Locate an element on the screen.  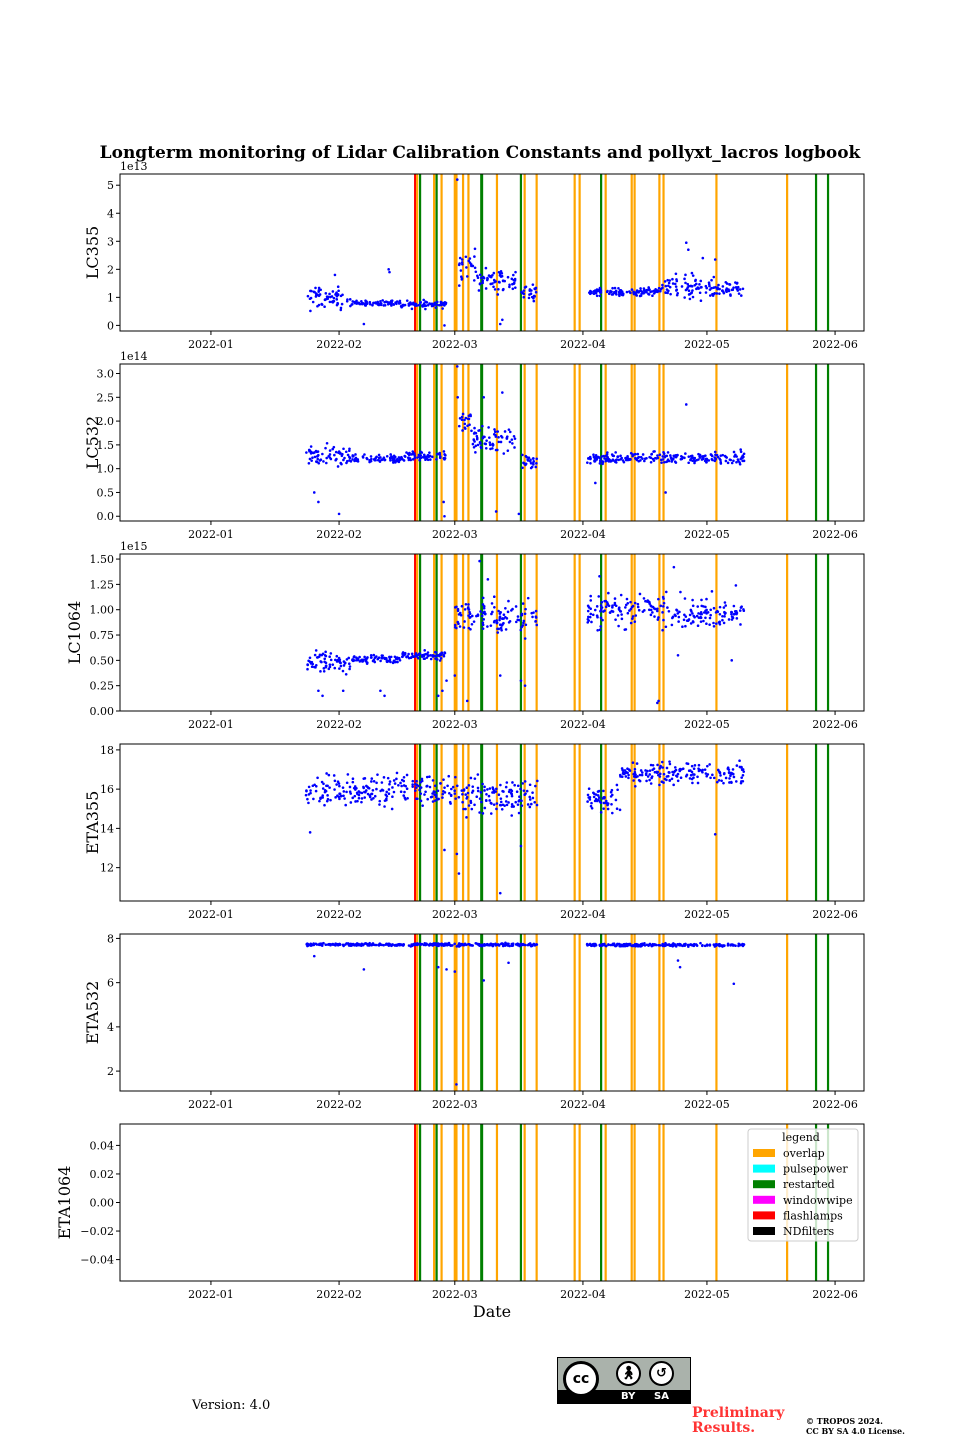
y-tick-label: 4 is located at coordinates (110, 213).